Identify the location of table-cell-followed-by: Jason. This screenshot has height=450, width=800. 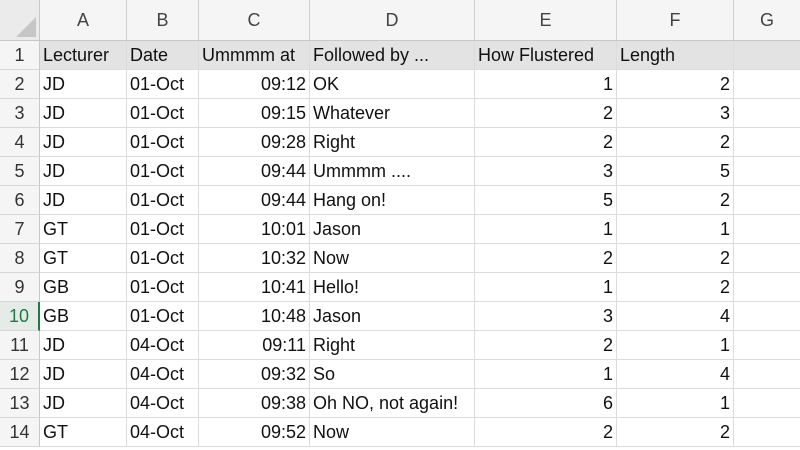
(392, 316).